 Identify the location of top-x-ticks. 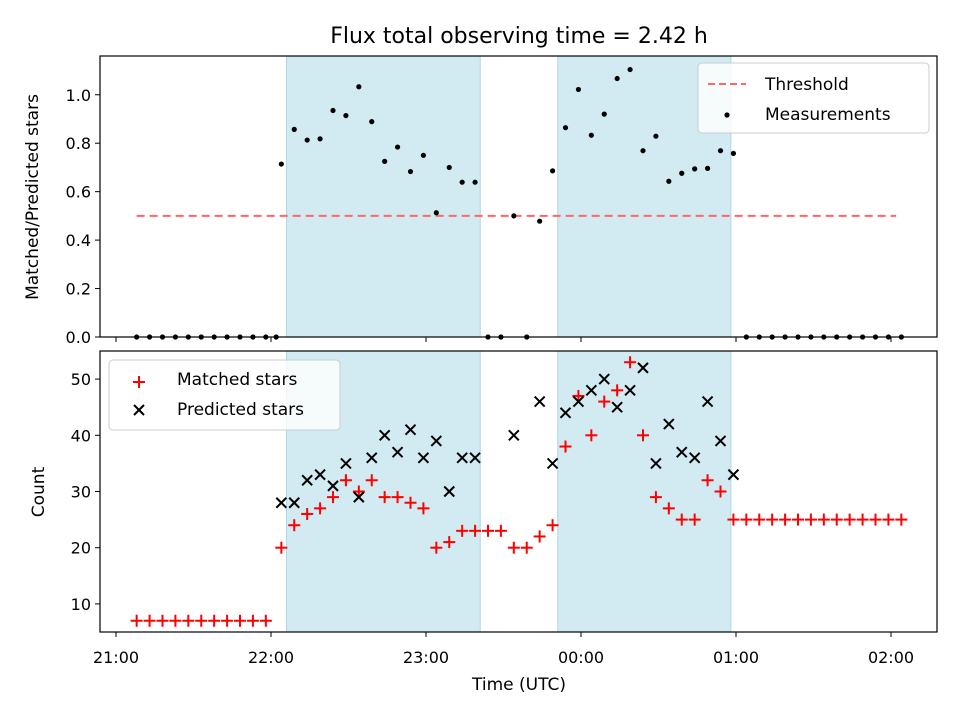
(503, 339).